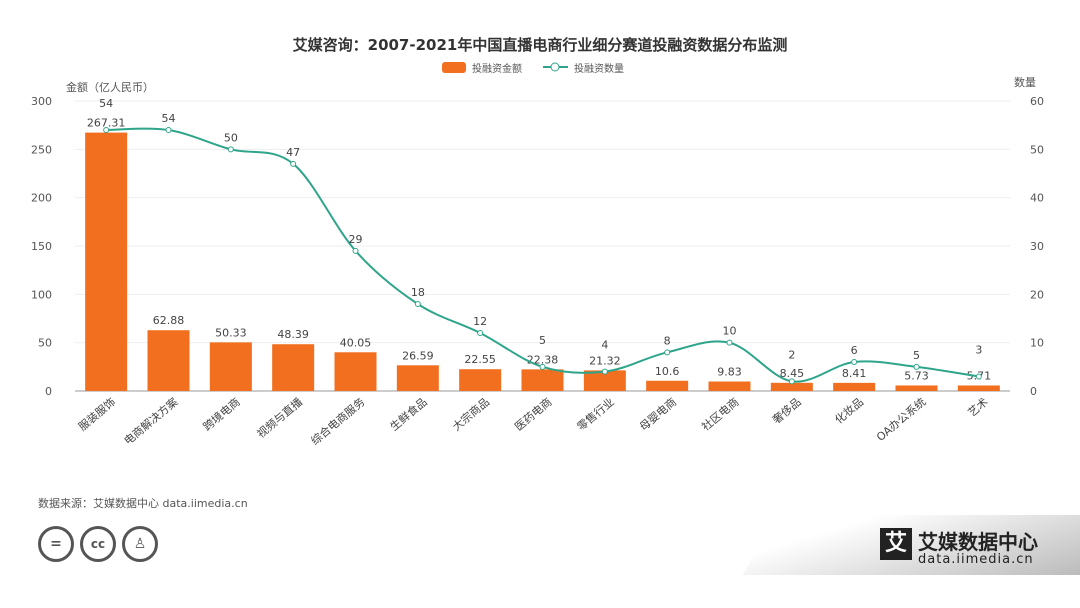 This screenshot has height=608, width=1080. What do you see at coordinates (497, 68) in the screenshot?
I see `legend-bar-label: 投融资金额` at bounding box center [497, 68].